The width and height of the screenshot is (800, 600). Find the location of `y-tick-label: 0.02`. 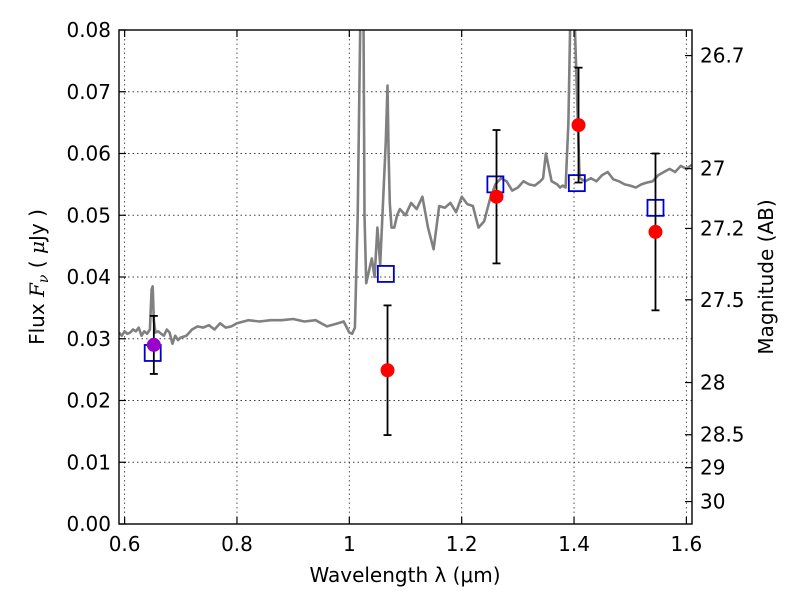

y-tick-label: 0.02 is located at coordinates (88, 401).